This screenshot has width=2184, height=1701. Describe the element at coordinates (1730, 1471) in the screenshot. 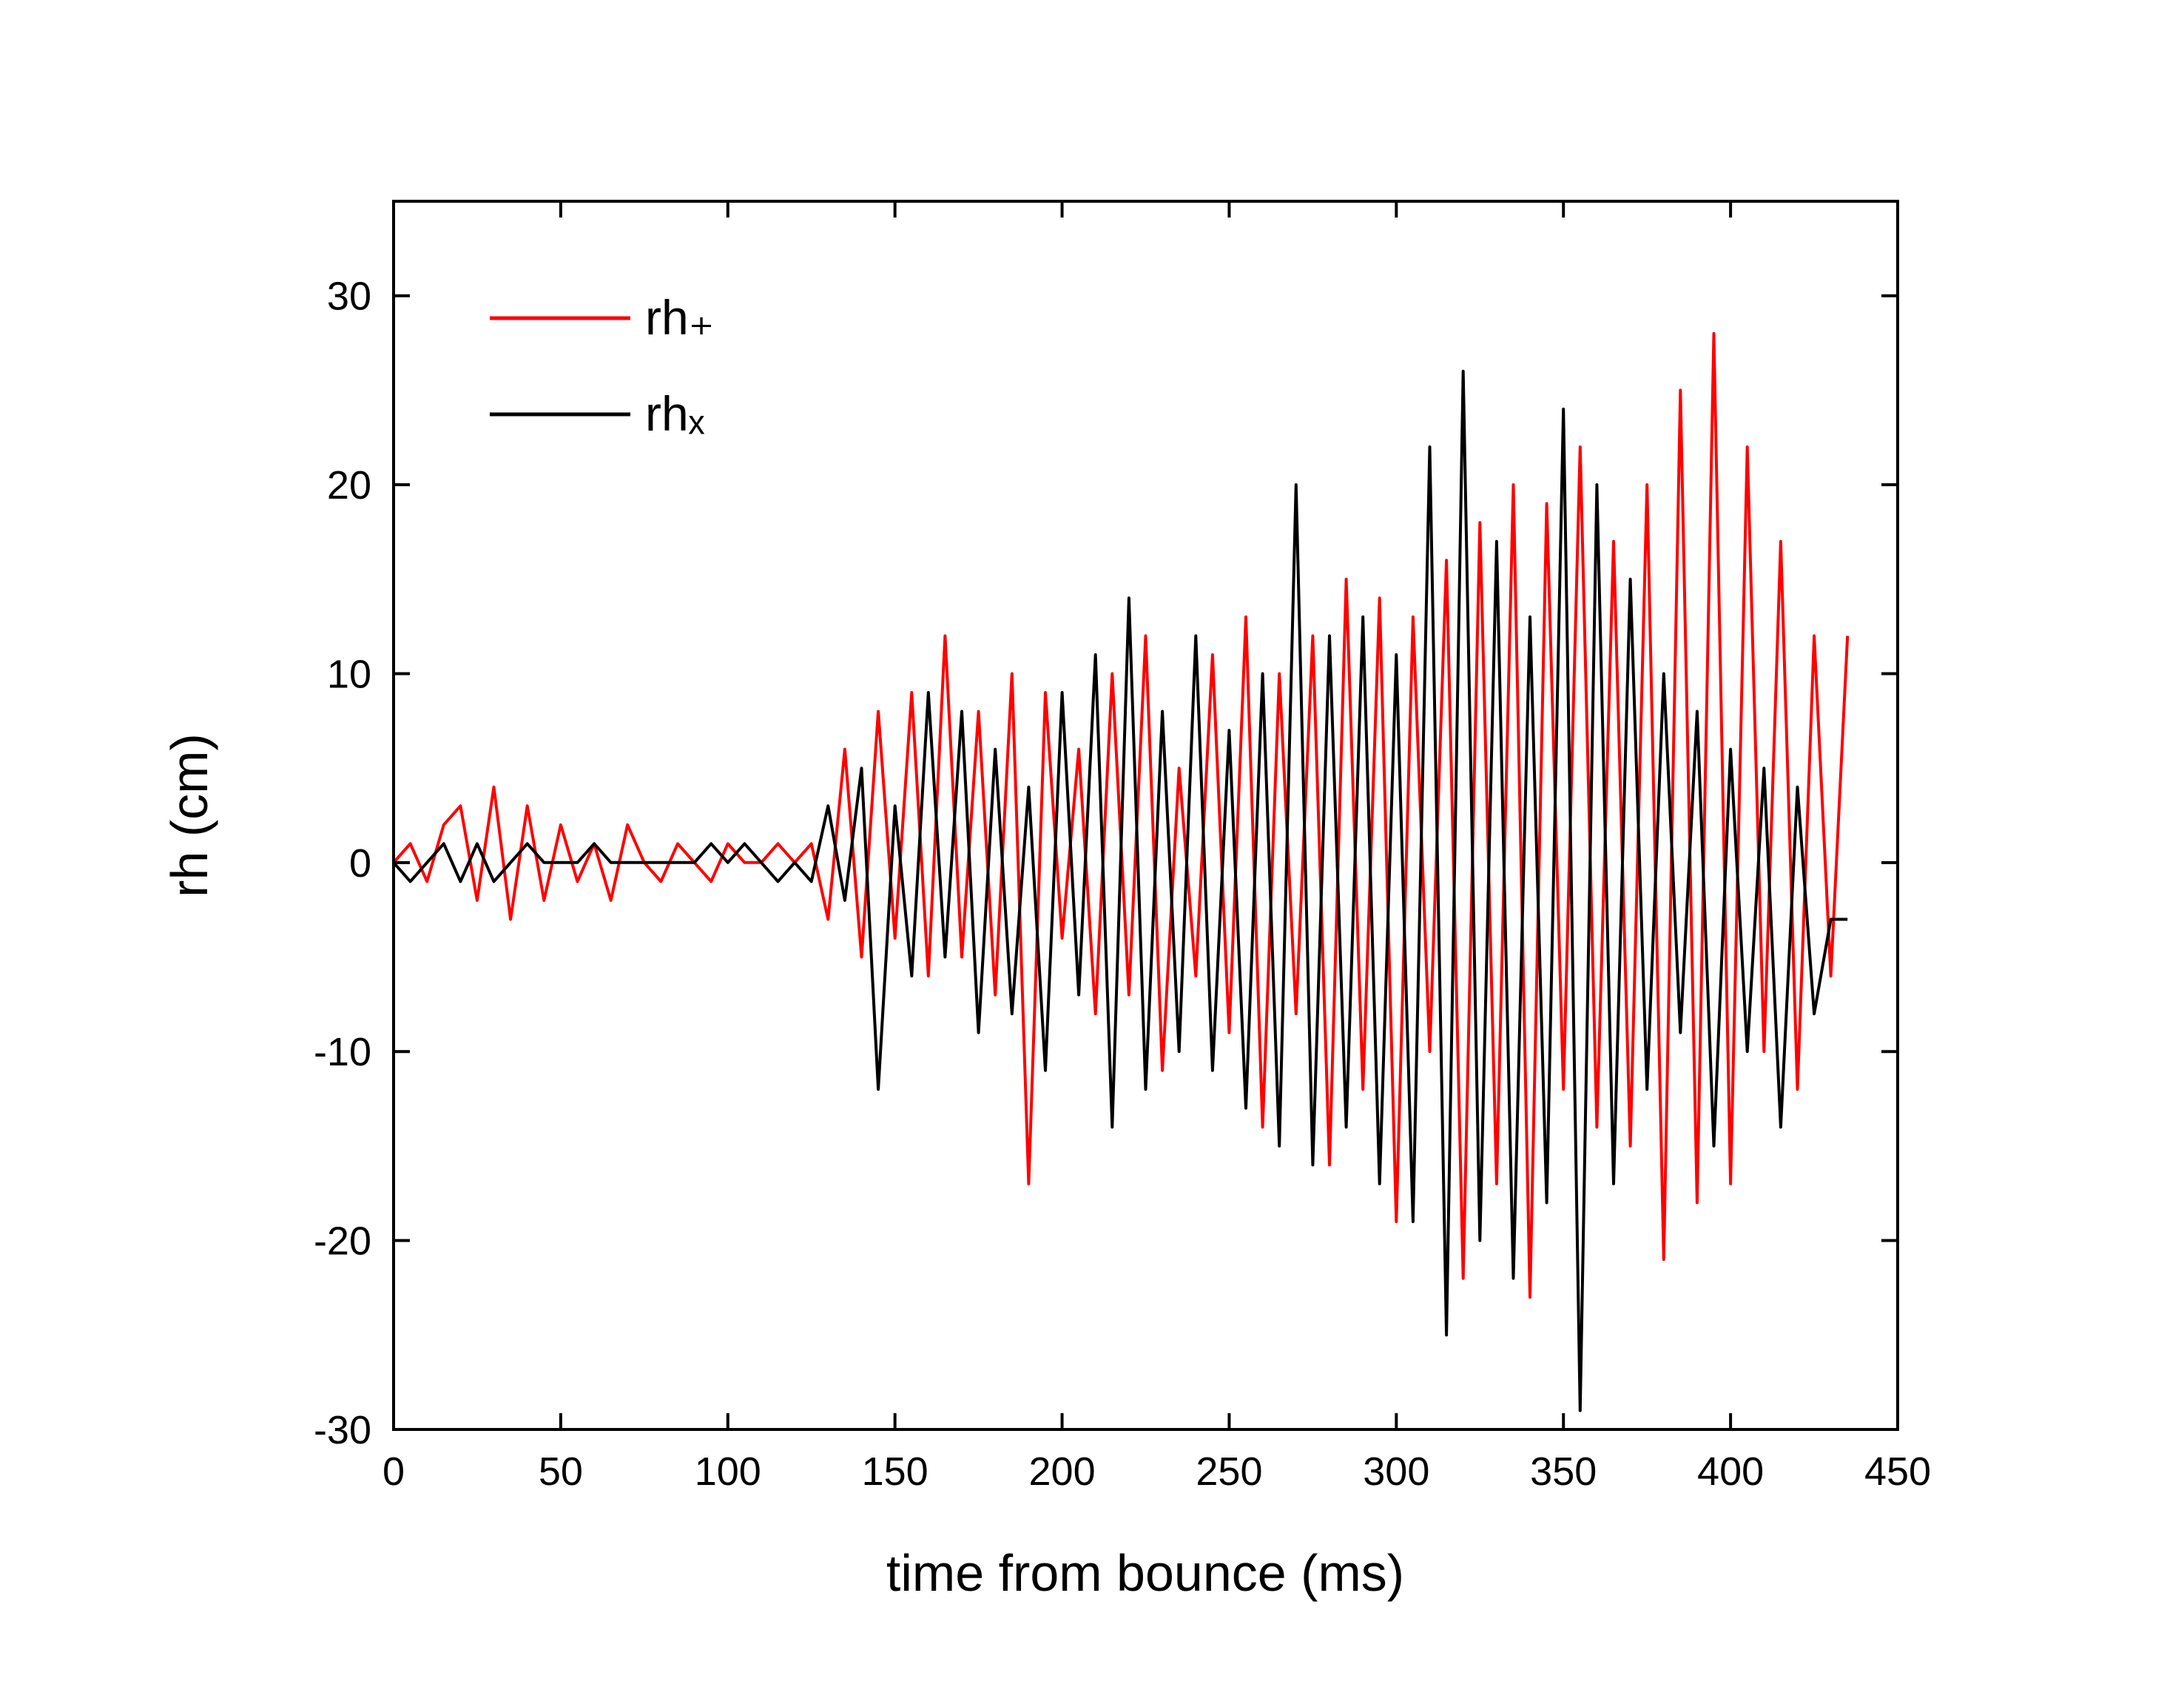

I see `x-tick-label: 400` at that location.